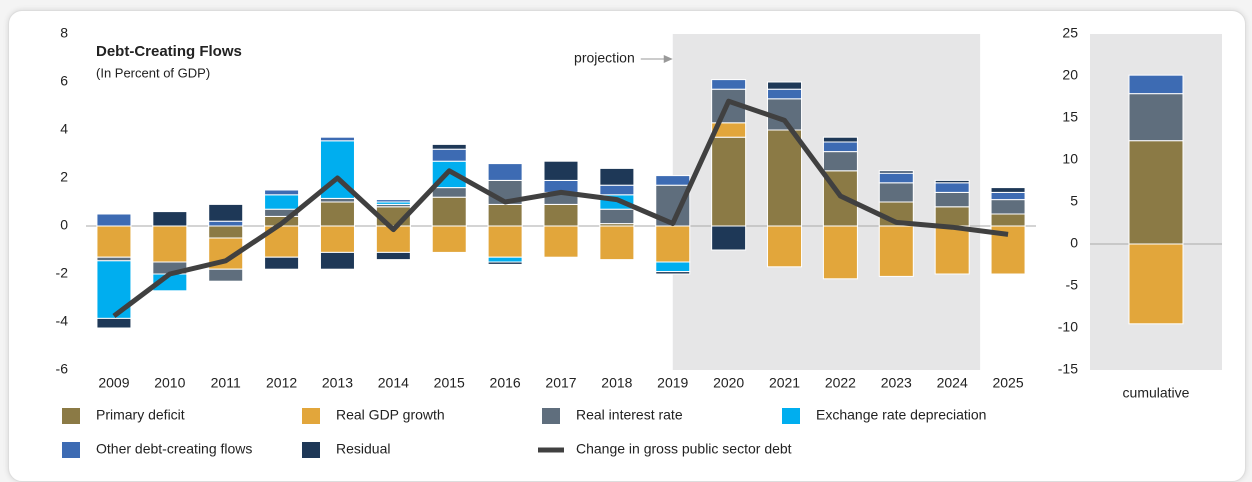  Describe the element at coordinates (62, 273) in the screenshot. I see `y-tick-label: -2` at that location.